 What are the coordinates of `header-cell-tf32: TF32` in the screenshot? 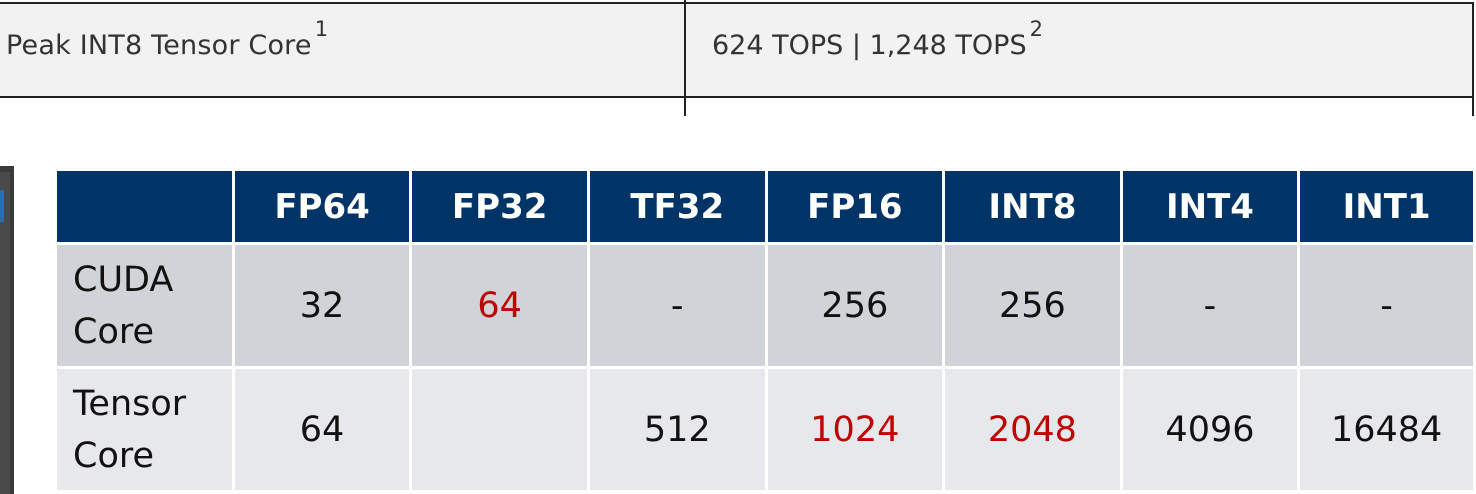 It's located at (677, 206).